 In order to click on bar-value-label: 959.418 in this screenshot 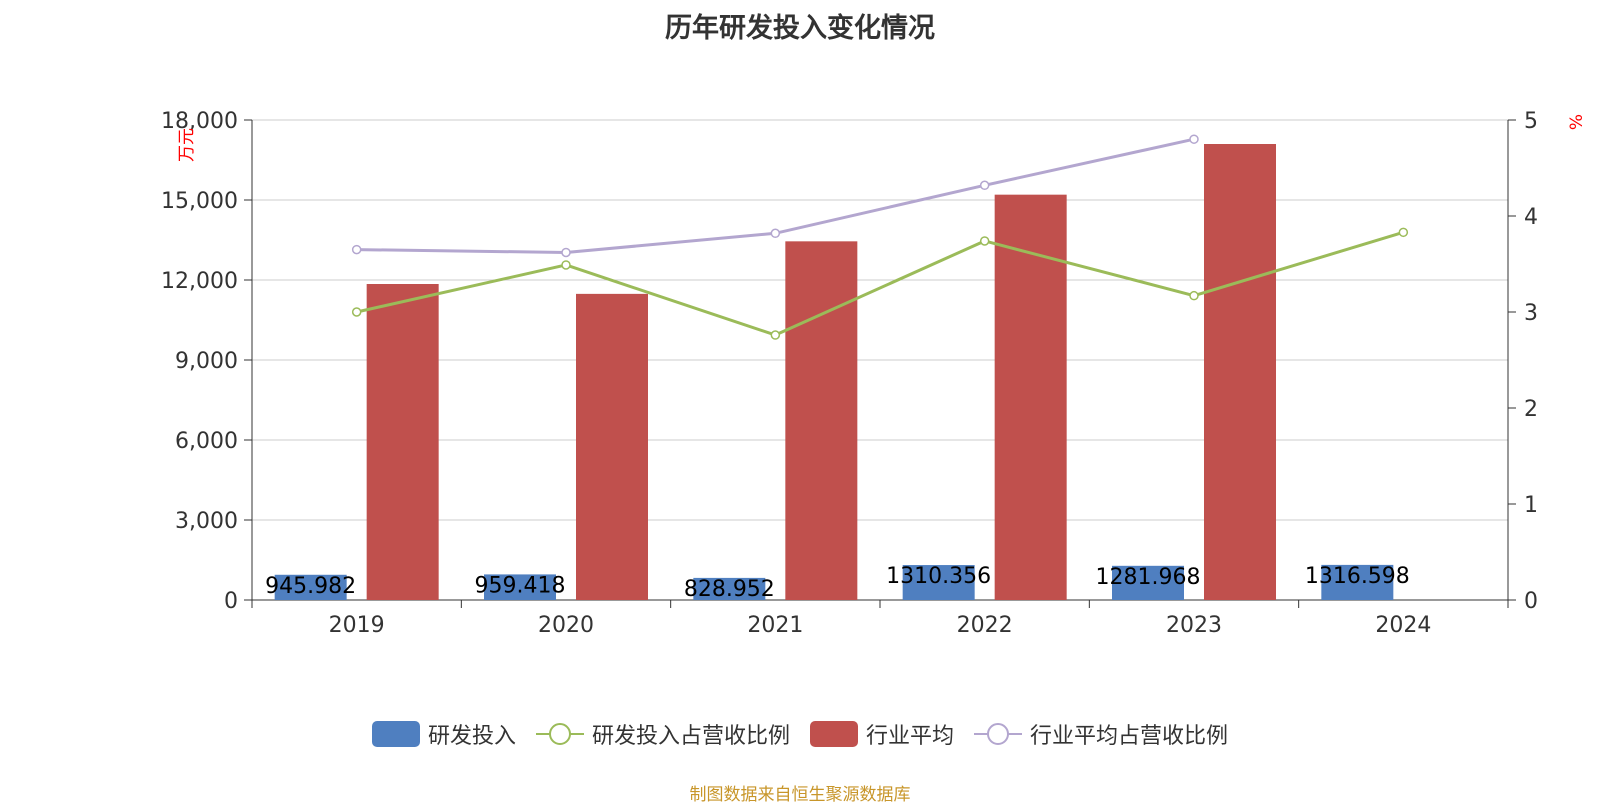, I will do `click(520, 585)`.